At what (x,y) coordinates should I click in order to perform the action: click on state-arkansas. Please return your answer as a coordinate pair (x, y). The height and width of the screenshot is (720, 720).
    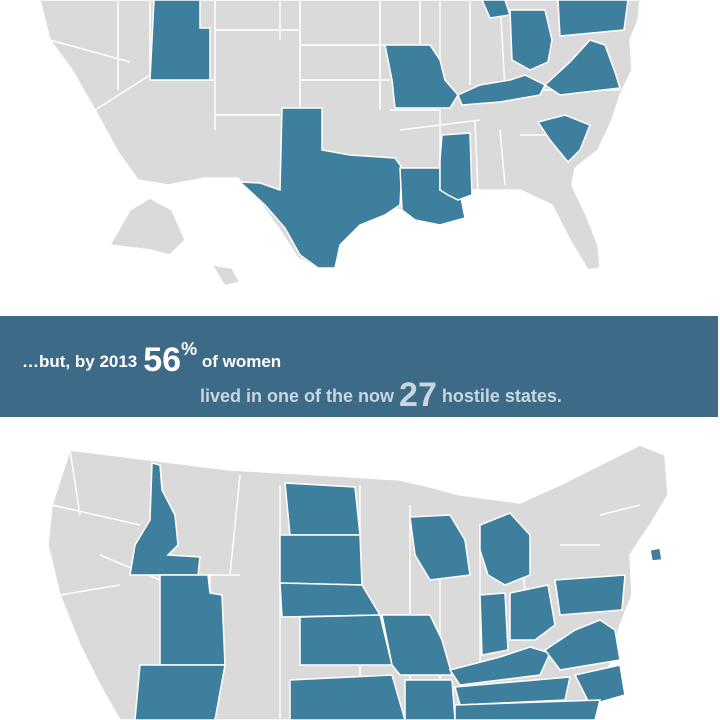
    Looking at the image, I should click on (430, 699).